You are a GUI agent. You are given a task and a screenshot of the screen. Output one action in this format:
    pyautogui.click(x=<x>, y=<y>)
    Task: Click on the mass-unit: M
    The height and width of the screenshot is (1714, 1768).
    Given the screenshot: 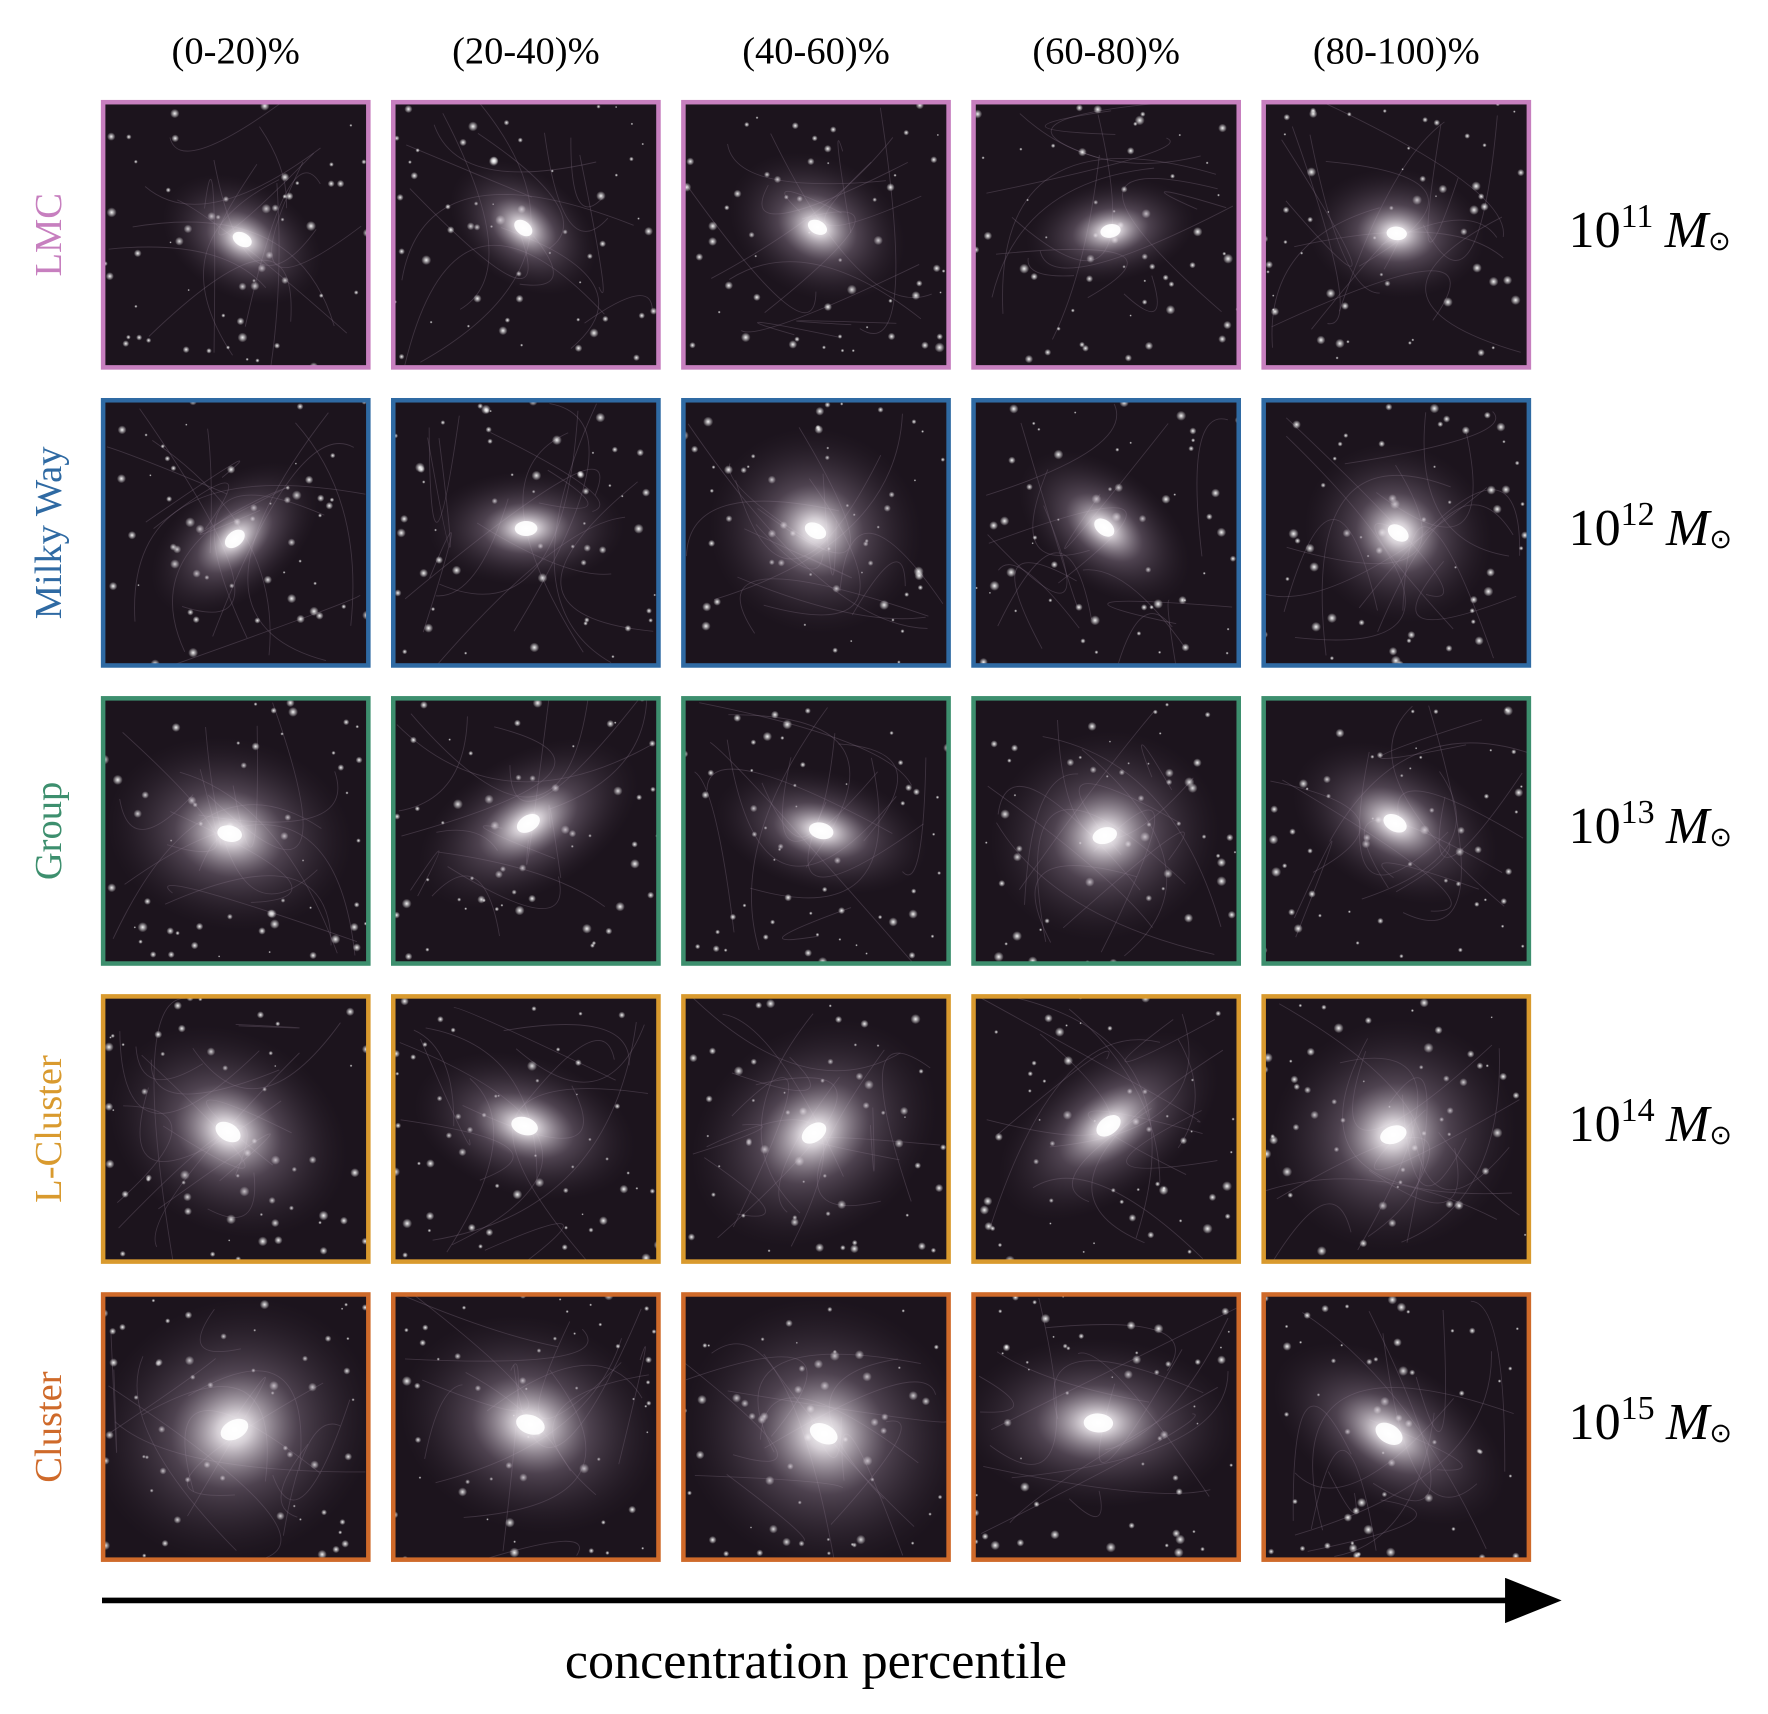 What is the action you would take?
    pyautogui.click(x=1688, y=1422)
    